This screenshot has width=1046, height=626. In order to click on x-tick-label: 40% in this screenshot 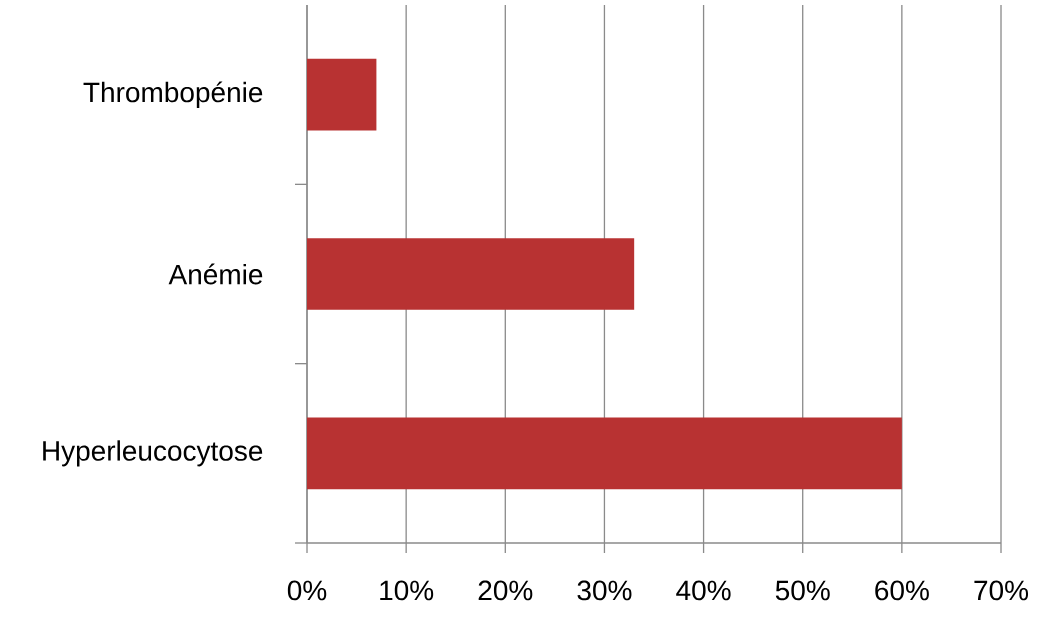, I will do `click(703, 590)`.